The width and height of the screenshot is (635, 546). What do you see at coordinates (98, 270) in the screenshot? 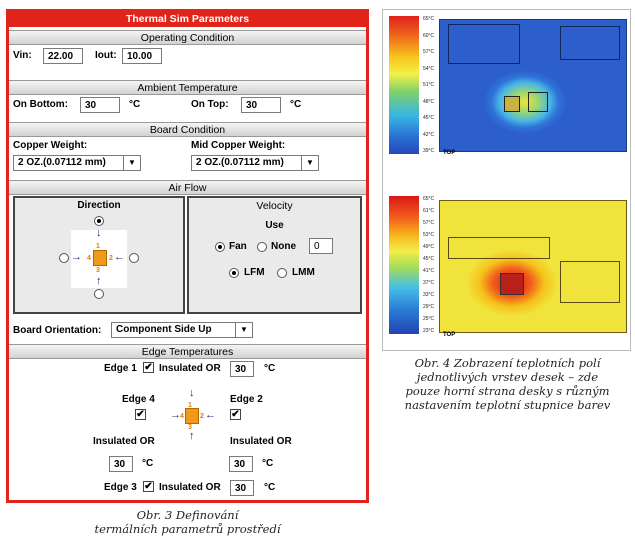
I see `edge-number-3: 3` at bounding box center [98, 270].